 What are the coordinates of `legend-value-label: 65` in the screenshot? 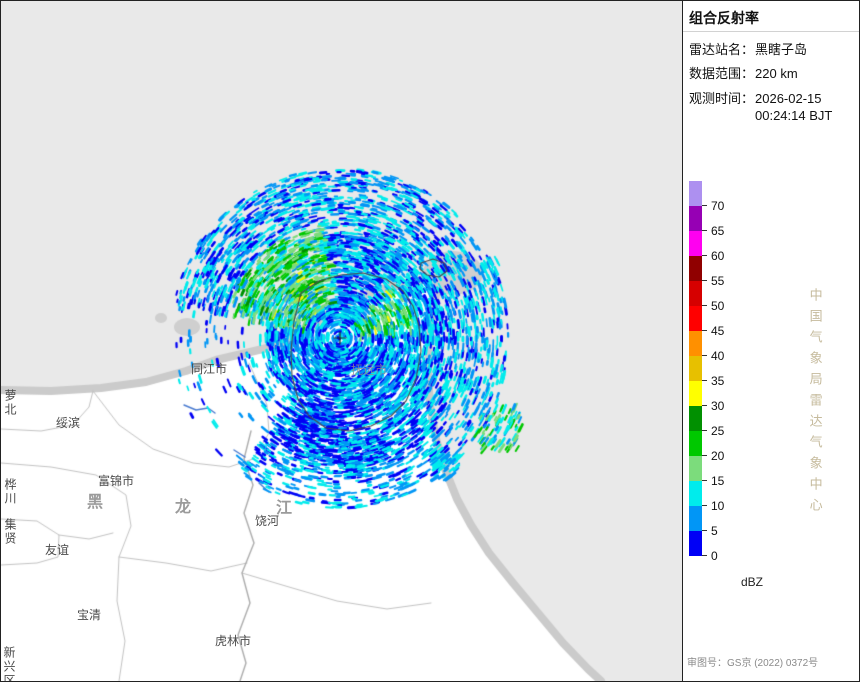 It's located at (718, 231).